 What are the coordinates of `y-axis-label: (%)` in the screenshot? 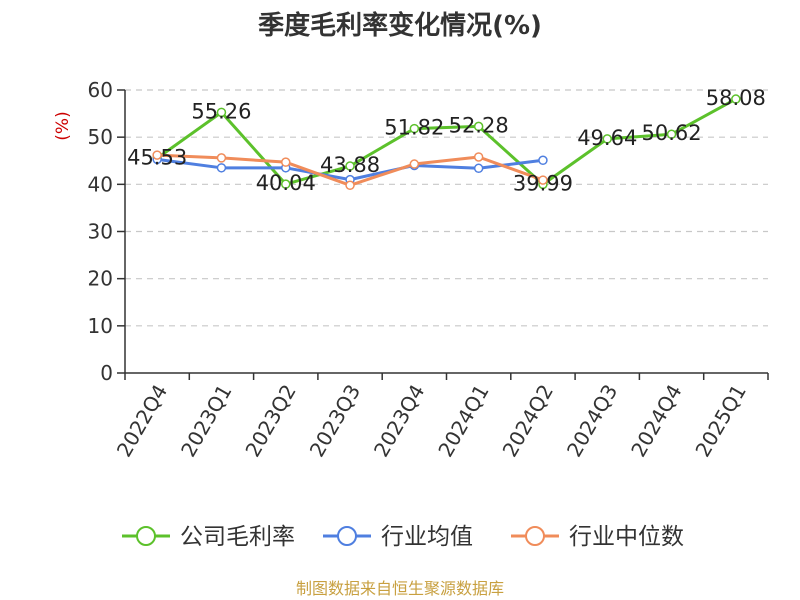 It's located at (63, 125).